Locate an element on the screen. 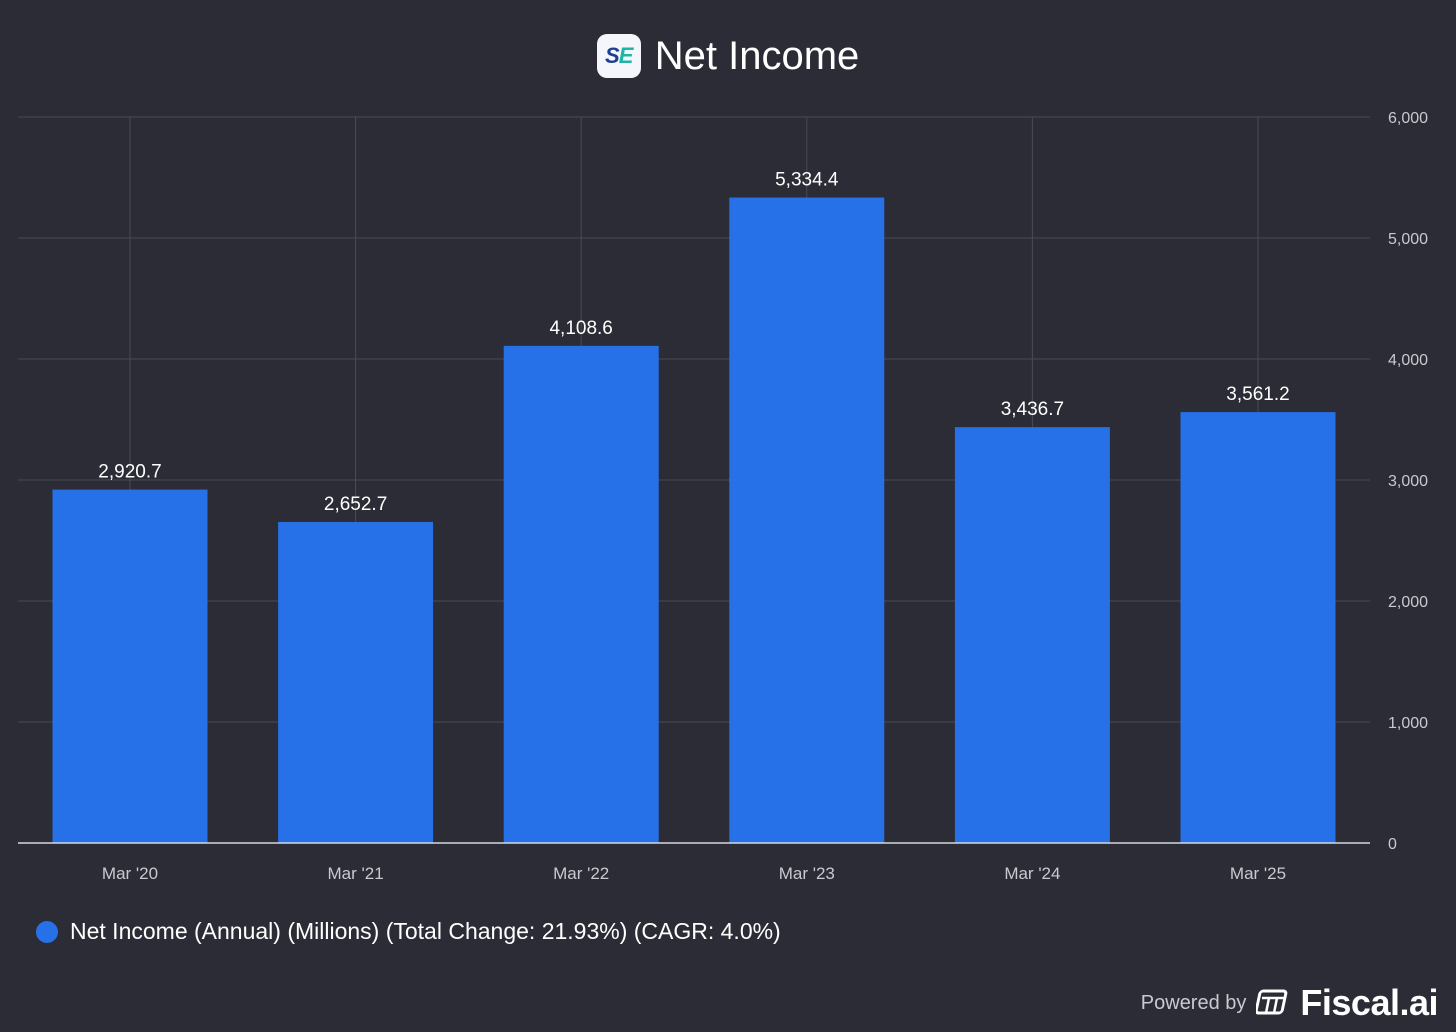 This screenshot has height=1032, width=1456. x-tick-label: Mar '24 is located at coordinates (1032, 873).